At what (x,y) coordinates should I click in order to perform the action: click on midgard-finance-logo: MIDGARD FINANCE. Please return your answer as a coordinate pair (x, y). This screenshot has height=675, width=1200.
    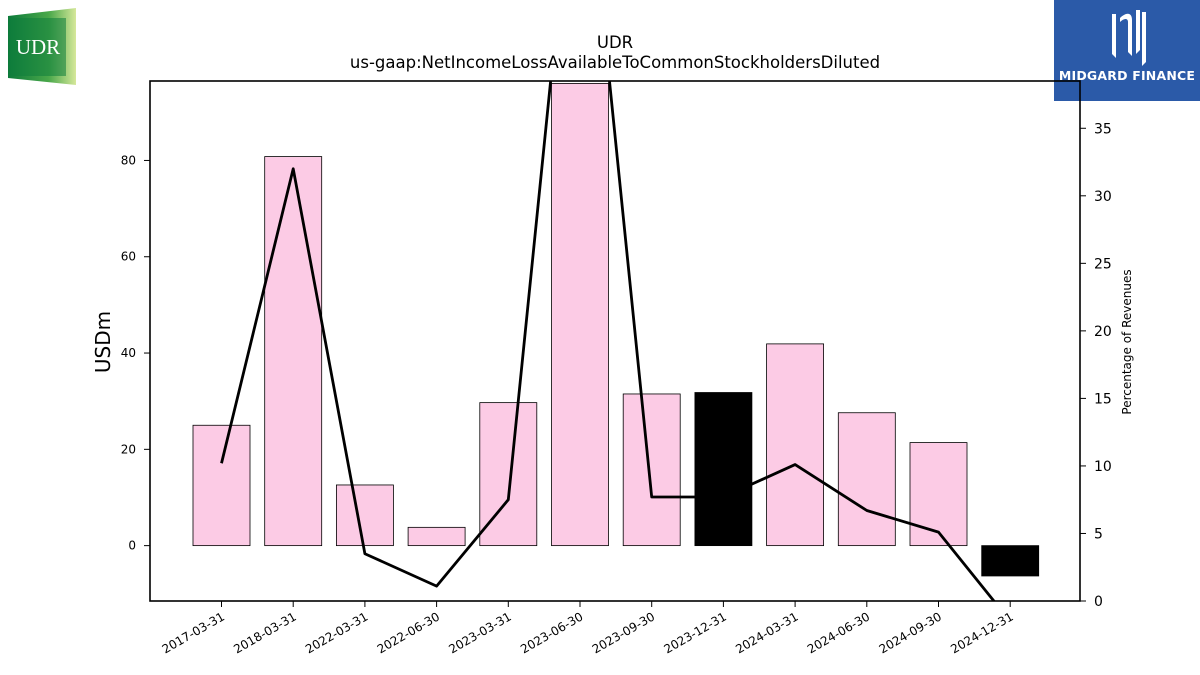
    Looking at the image, I should click on (1127, 50).